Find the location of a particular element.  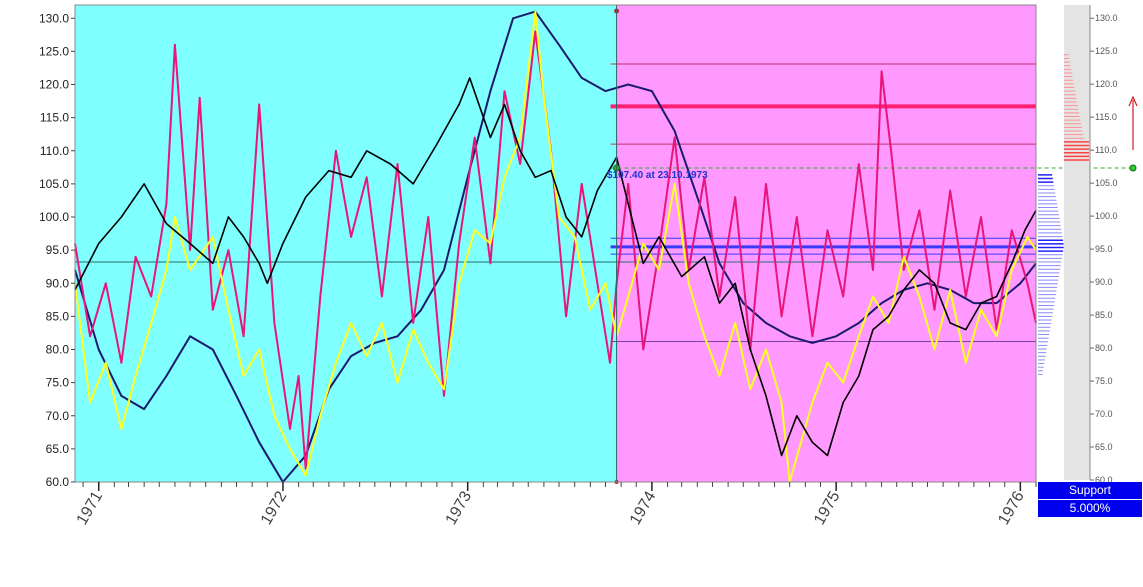

histogram-tick-label: 120.0 is located at coordinates (1106, 84).